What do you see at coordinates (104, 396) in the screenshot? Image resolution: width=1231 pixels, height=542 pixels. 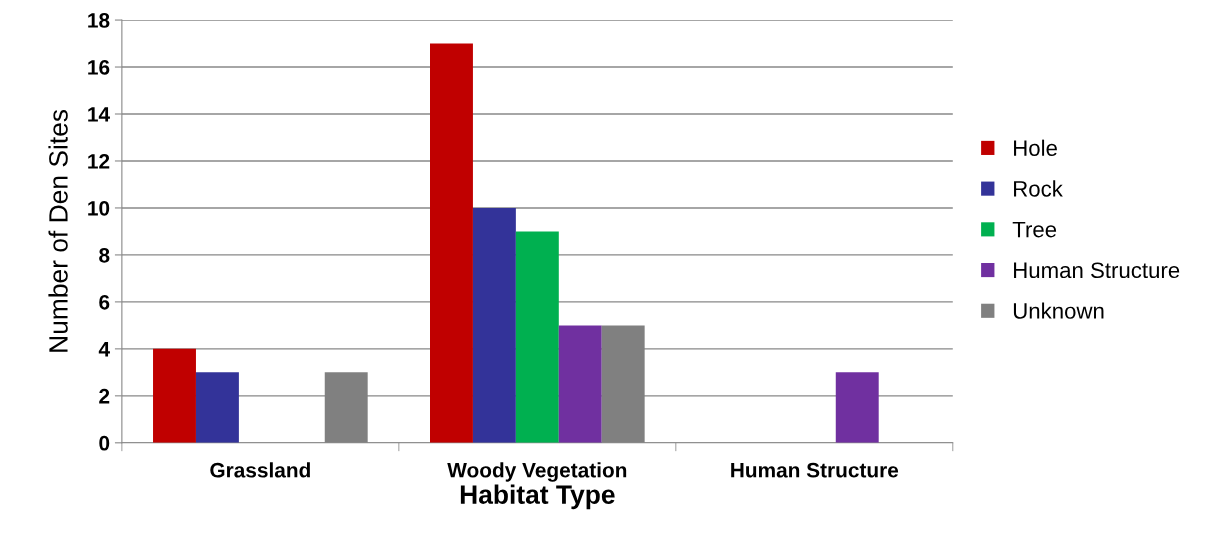 I see `y-tick-label: 2` at bounding box center [104, 396].